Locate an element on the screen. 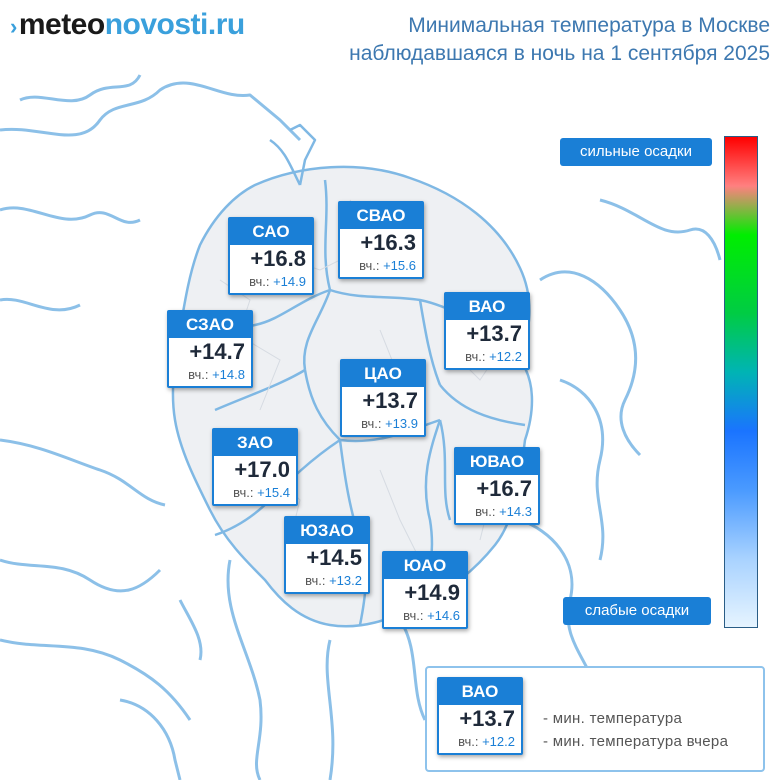  district-card-yuzao: ЮЗАО +14.5 вч.: +13.2 is located at coordinates (327, 555).